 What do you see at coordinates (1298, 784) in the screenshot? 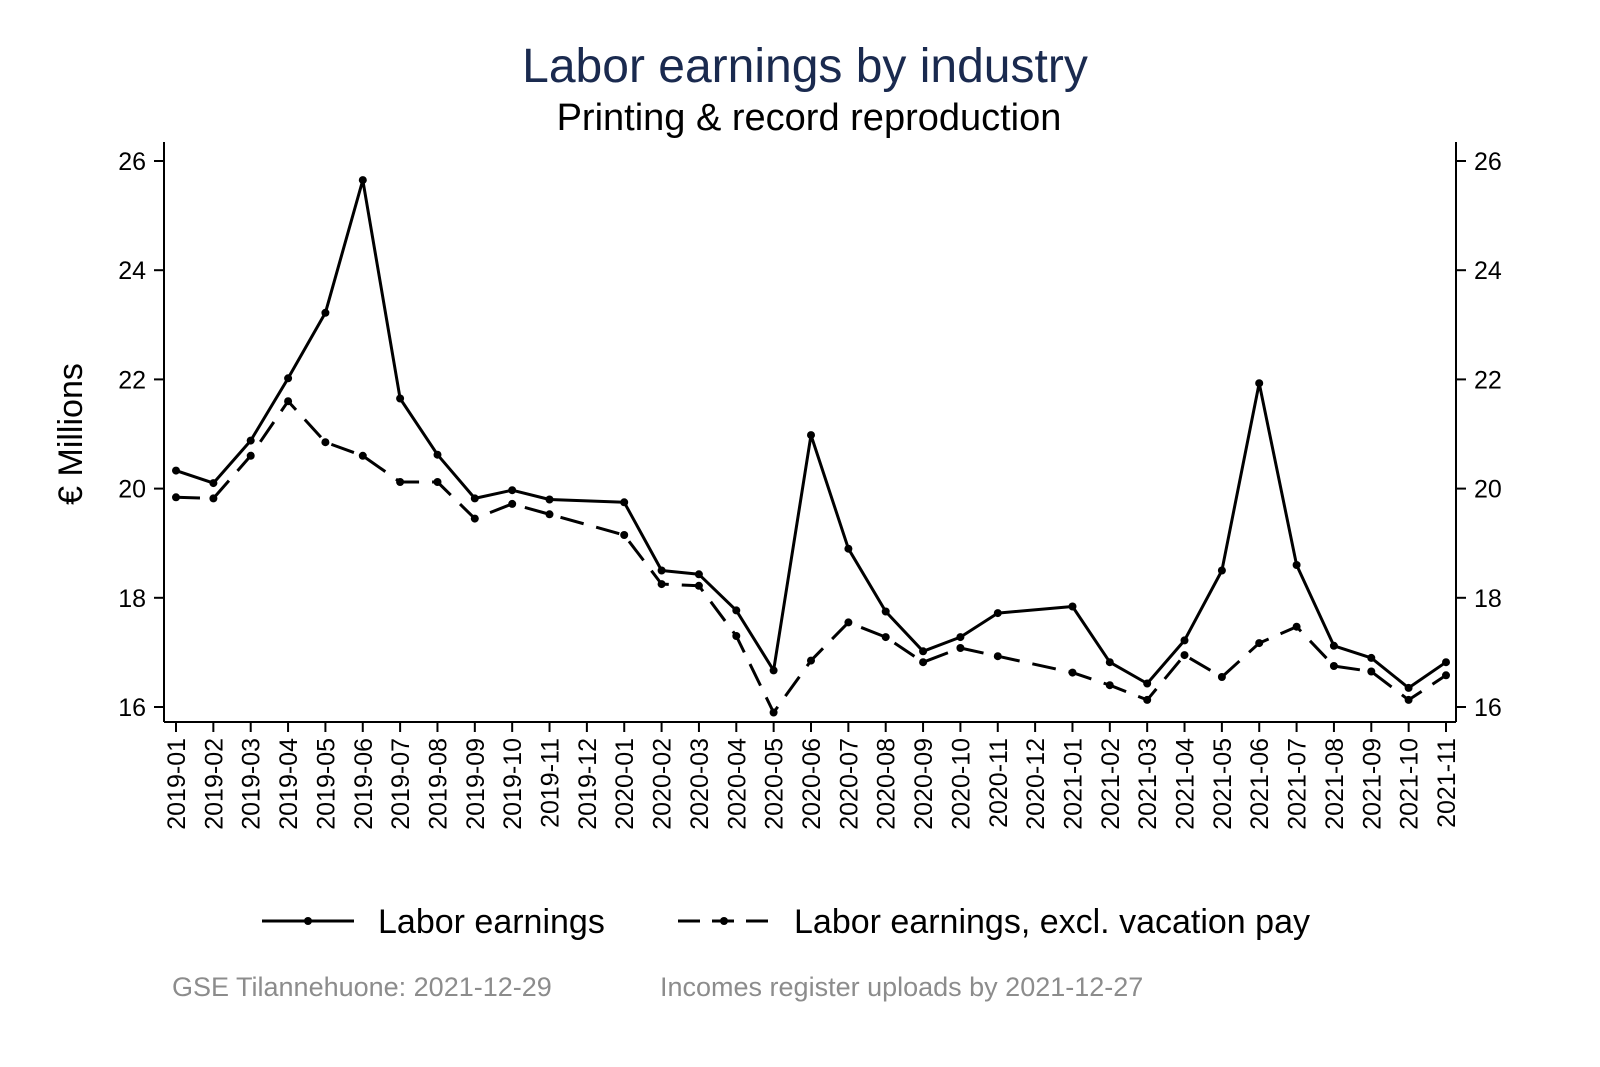
I see `x-tick-label: 2021-07` at bounding box center [1298, 784].